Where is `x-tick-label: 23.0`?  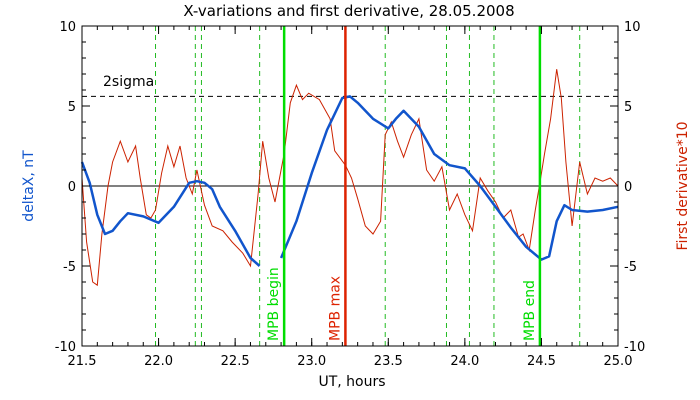
x-tick-label: 23.0 is located at coordinates (311, 361).